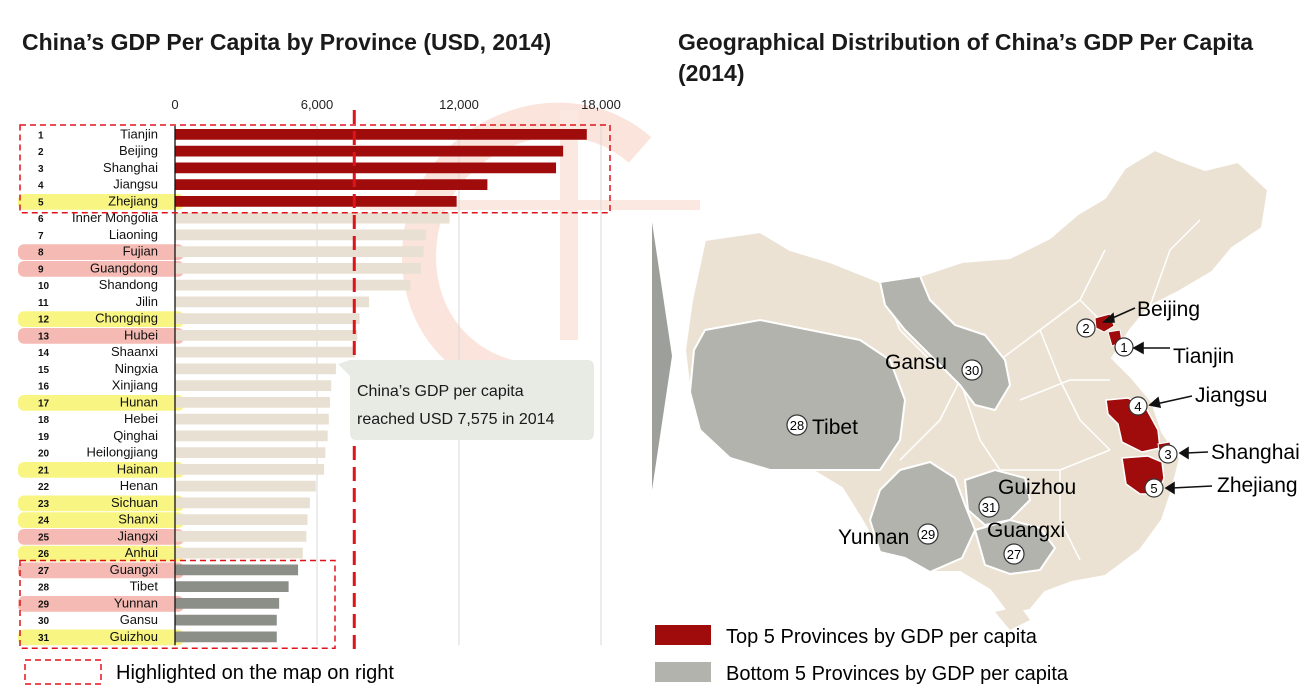 The height and width of the screenshot is (693, 1314). What do you see at coordinates (41, 219) in the screenshot?
I see `rank-number: 6` at bounding box center [41, 219].